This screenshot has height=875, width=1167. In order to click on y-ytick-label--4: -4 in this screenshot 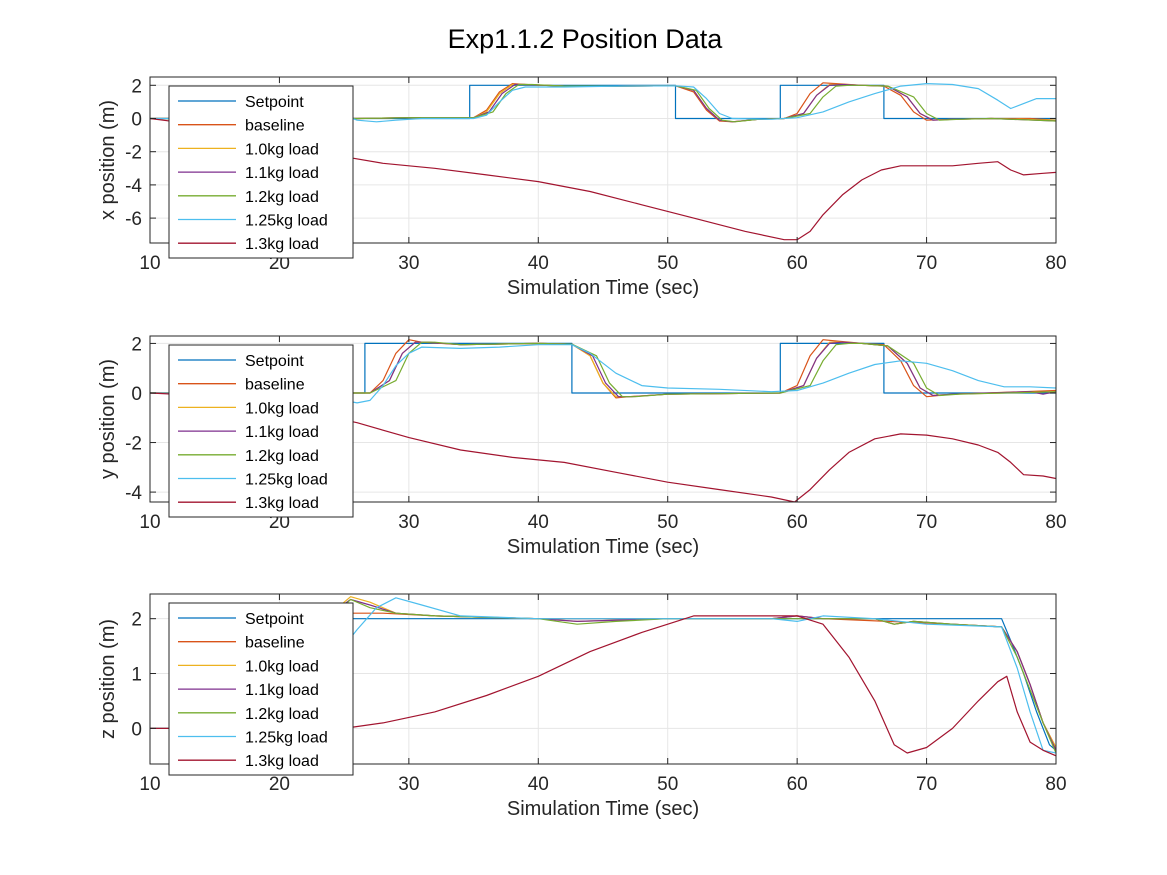, I will do `click(133, 493)`.